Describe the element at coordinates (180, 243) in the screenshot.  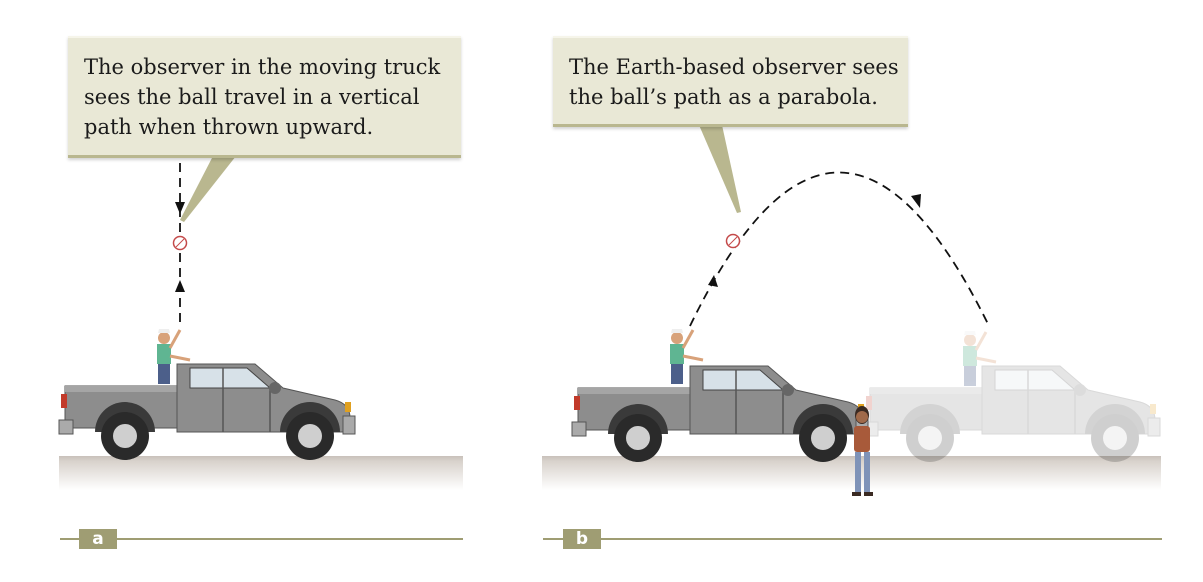
I see `ball-icon` at that location.